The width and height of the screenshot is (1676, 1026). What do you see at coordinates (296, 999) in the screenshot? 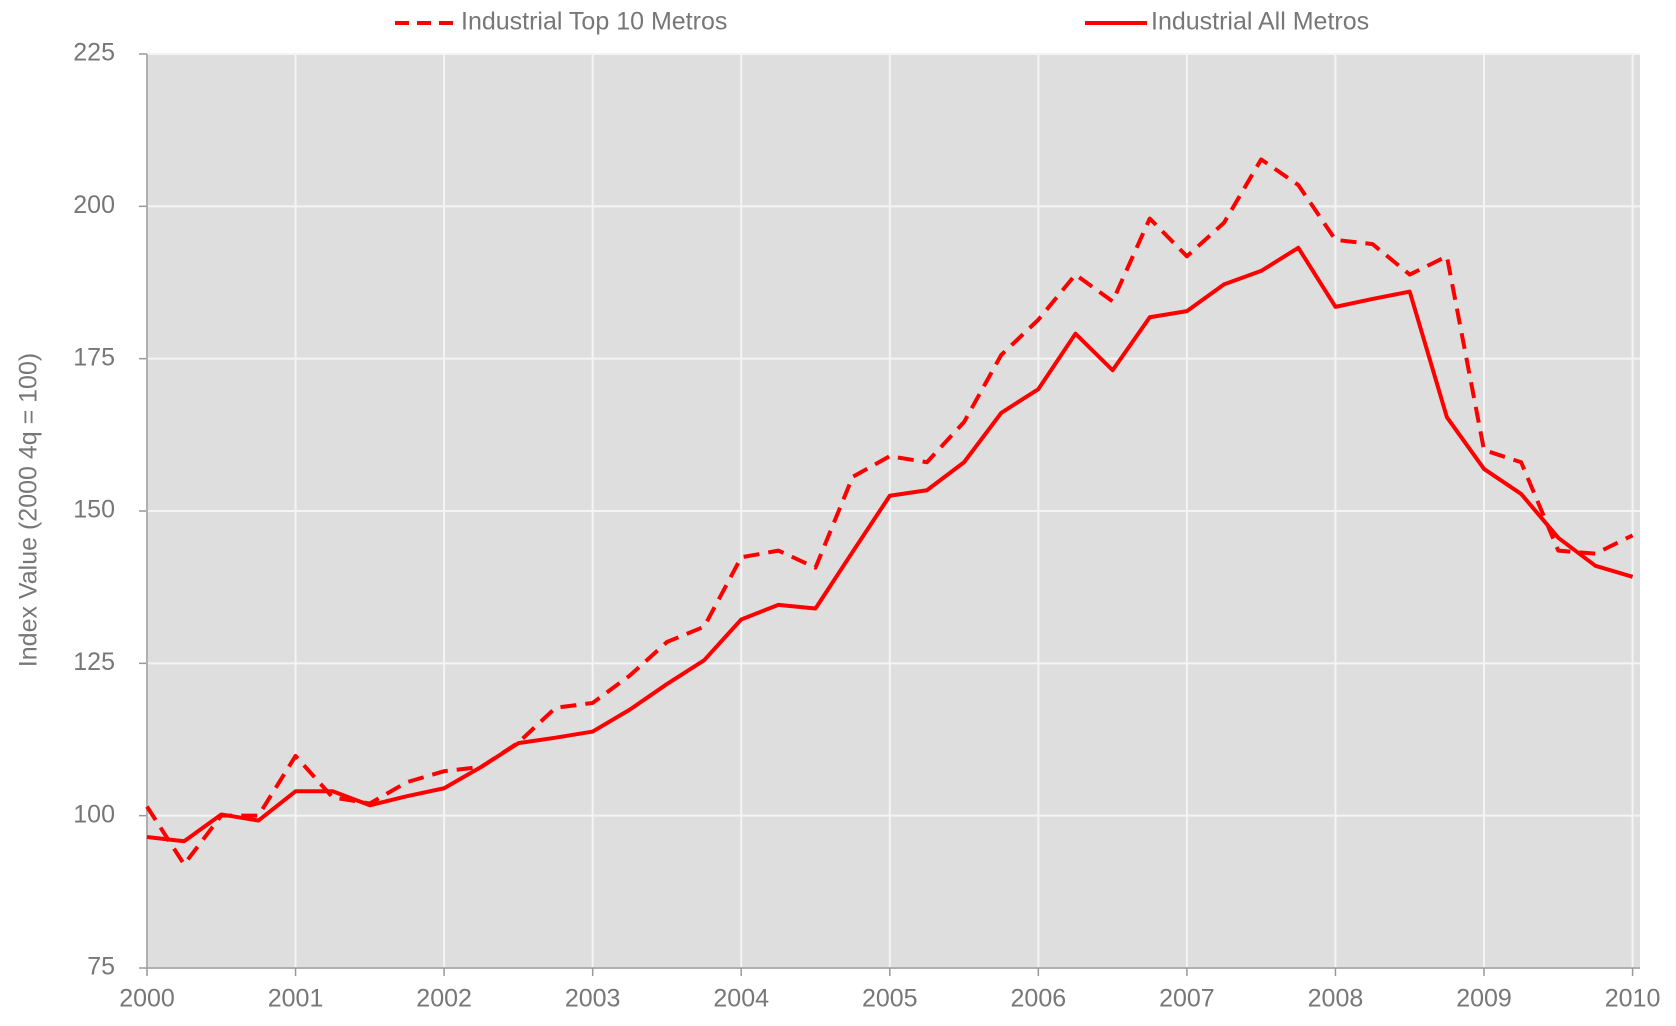
I see `x-tick-label: 2001` at bounding box center [296, 999].